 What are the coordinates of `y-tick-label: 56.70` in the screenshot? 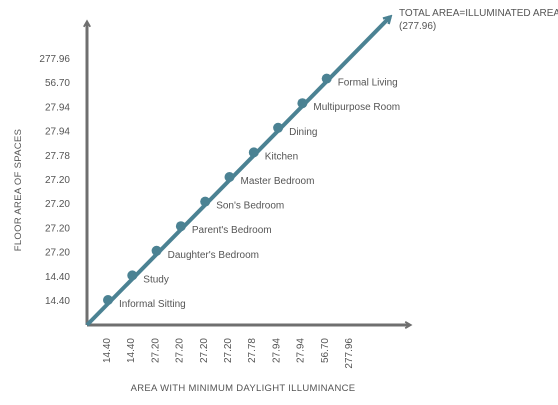 It's located at (57, 83).